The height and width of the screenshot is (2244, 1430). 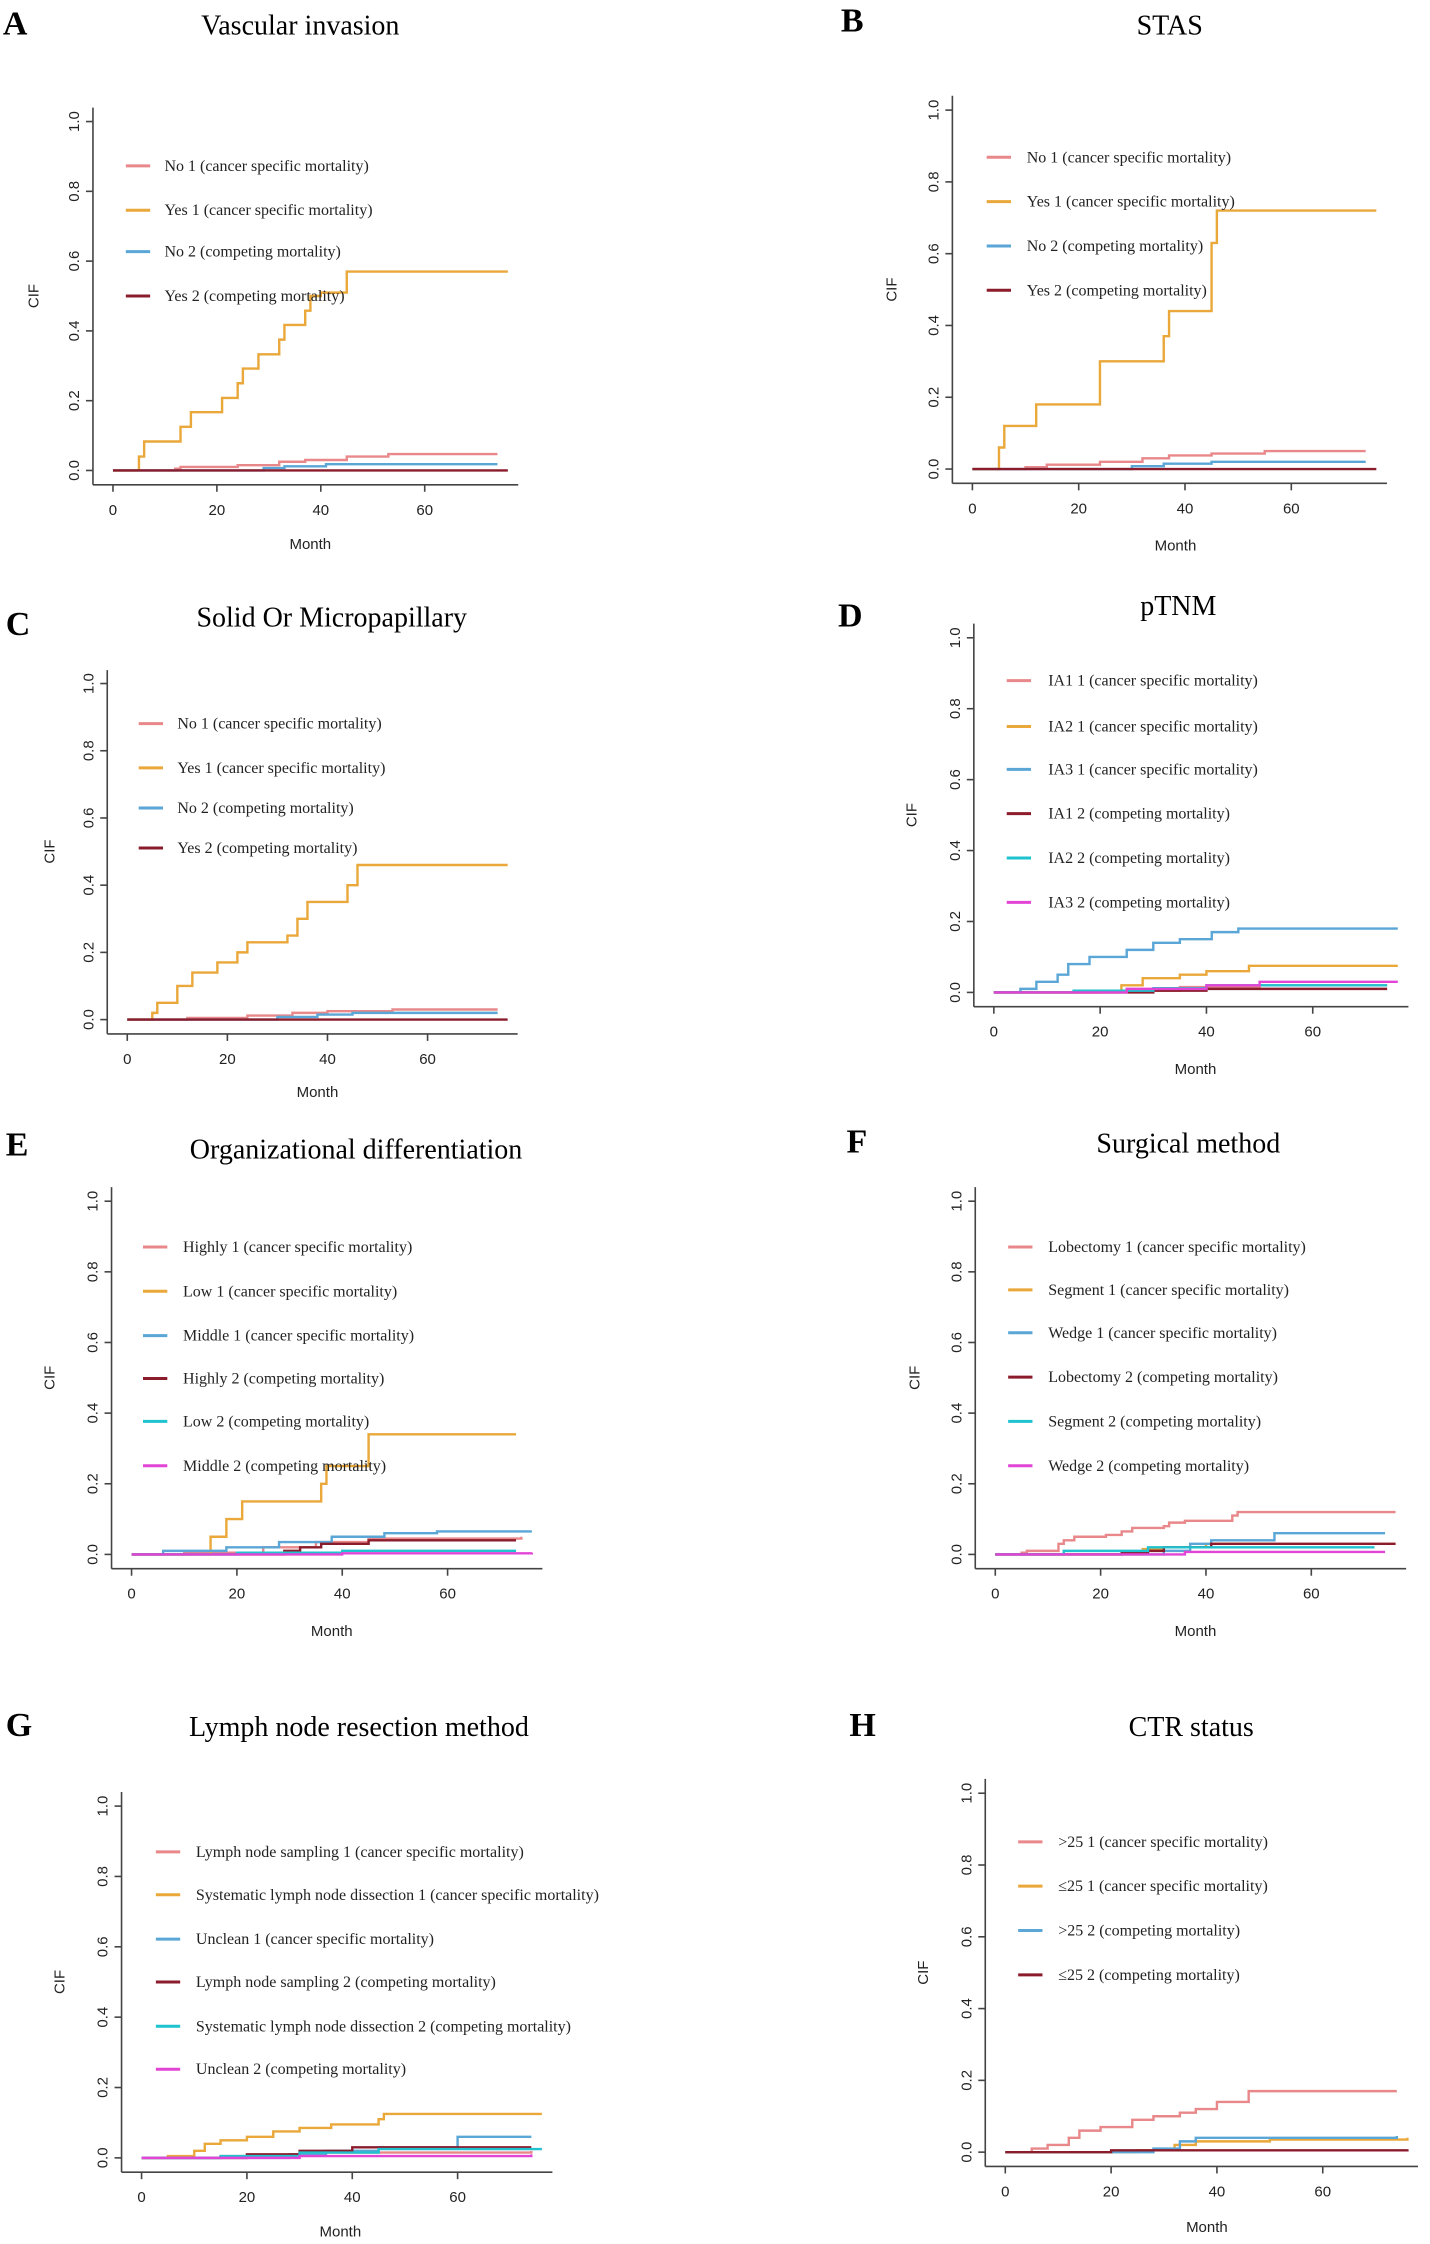 I want to click on legend-label: IA3 2 (competing mortality), so click(x=1139, y=902).